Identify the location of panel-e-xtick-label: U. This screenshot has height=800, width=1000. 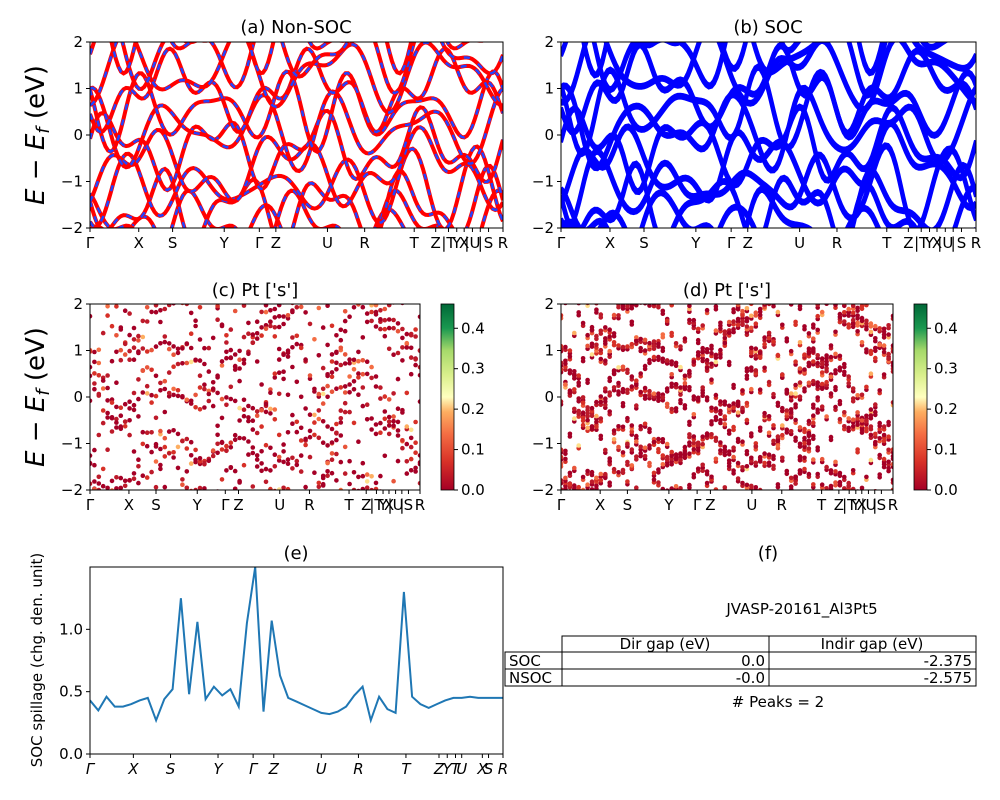
(321, 769).